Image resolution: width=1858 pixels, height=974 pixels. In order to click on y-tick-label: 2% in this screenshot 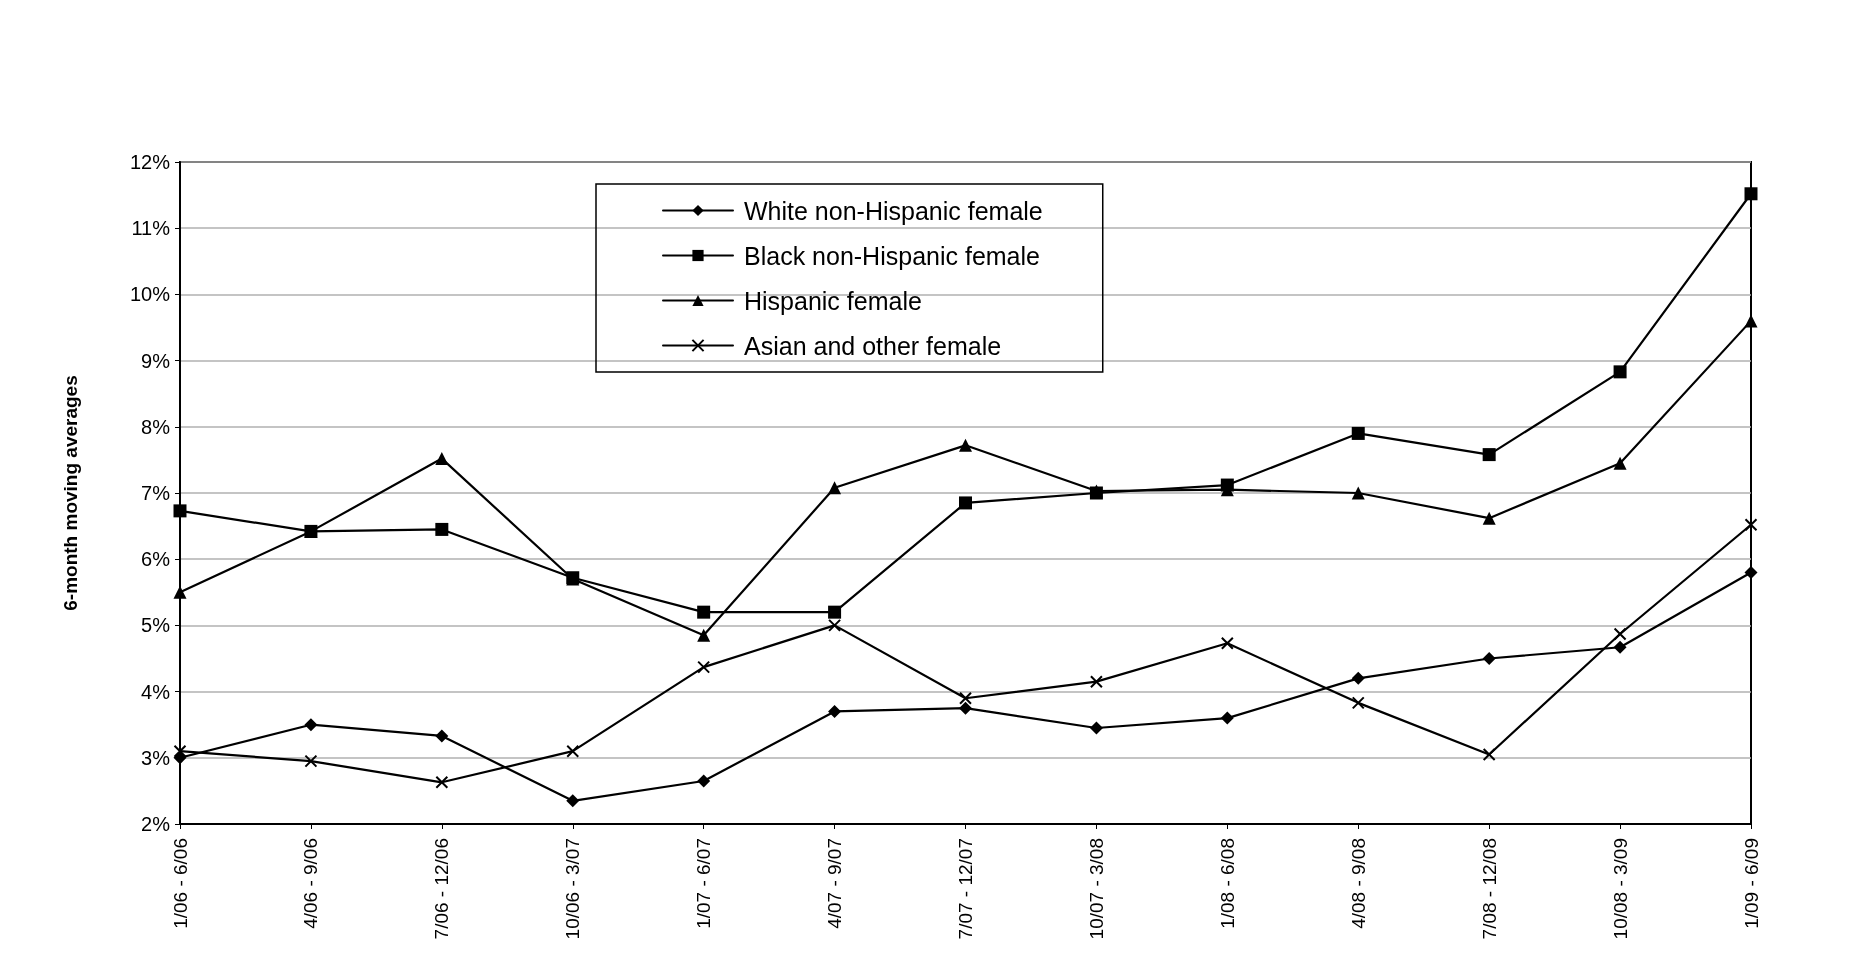, I will do `click(156, 824)`.